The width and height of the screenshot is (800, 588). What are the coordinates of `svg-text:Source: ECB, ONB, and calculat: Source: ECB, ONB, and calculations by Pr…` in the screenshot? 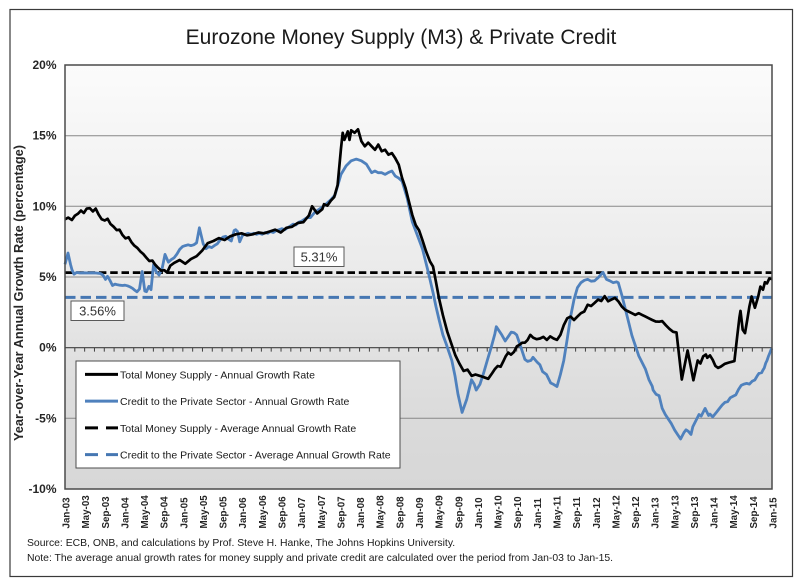 It's located at (241, 543).